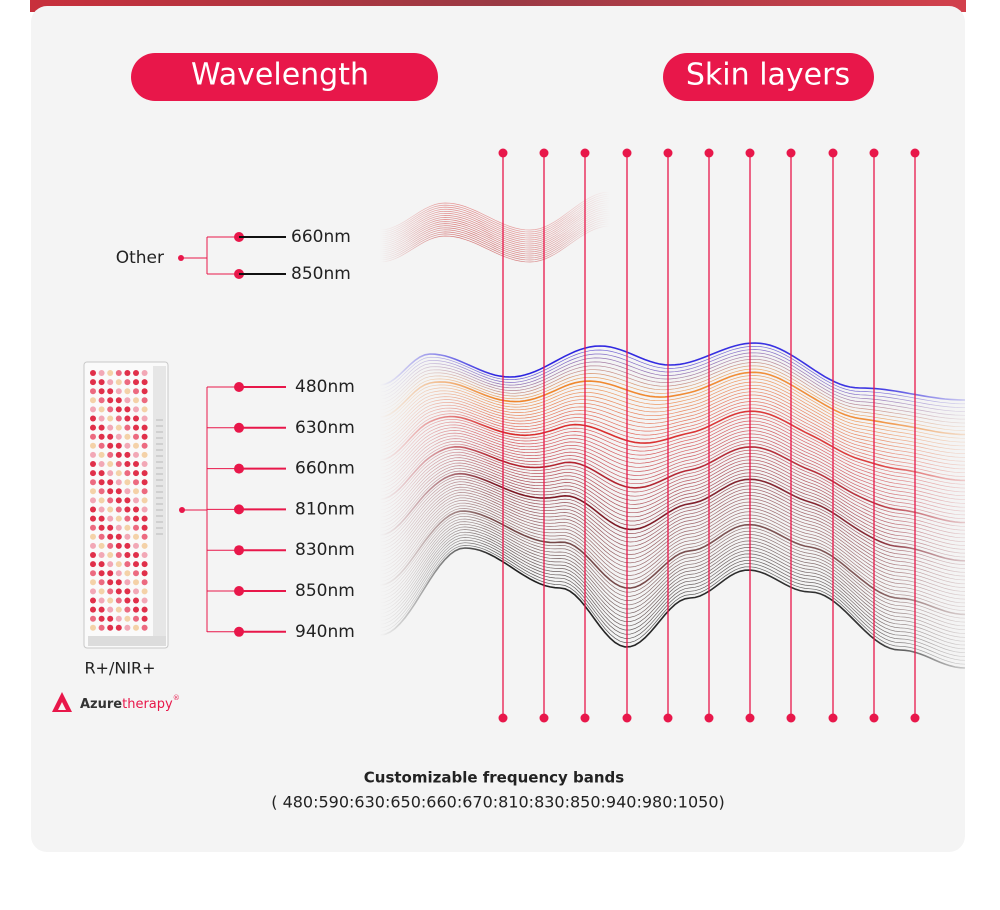 This screenshot has width=1000, height=910. What do you see at coordinates (119, 668) in the screenshot?
I see `product-name: R+/NIR+` at bounding box center [119, 668].